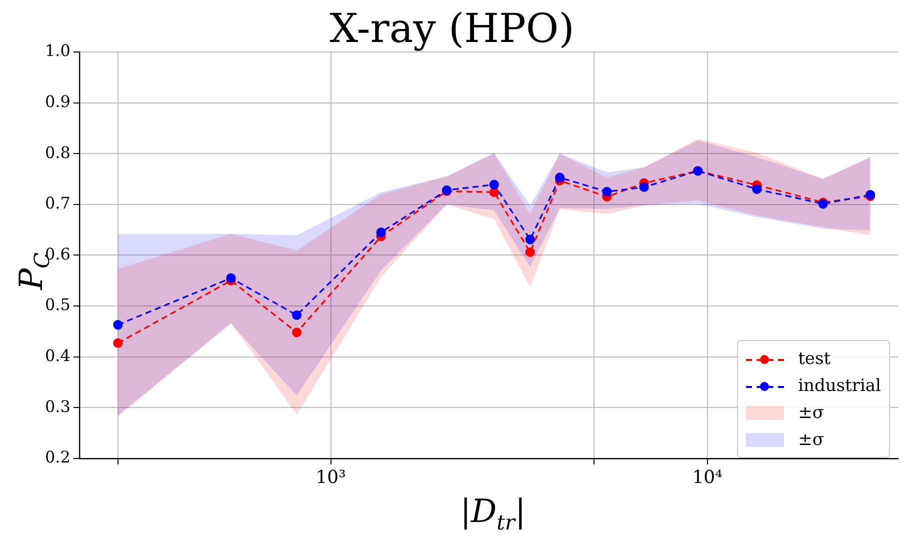  I want to click on x-axis-title: |D$_{tr}$|, so click(493, 513).